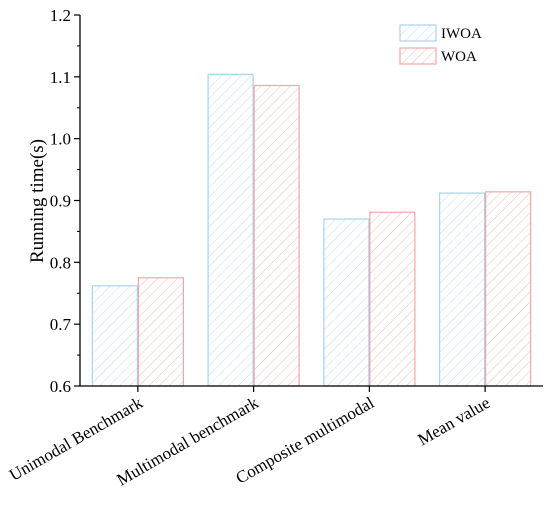  Describe the element at coordinates (440, 44) in the screenshot. I see `legend: IWOA WOA` at that location.